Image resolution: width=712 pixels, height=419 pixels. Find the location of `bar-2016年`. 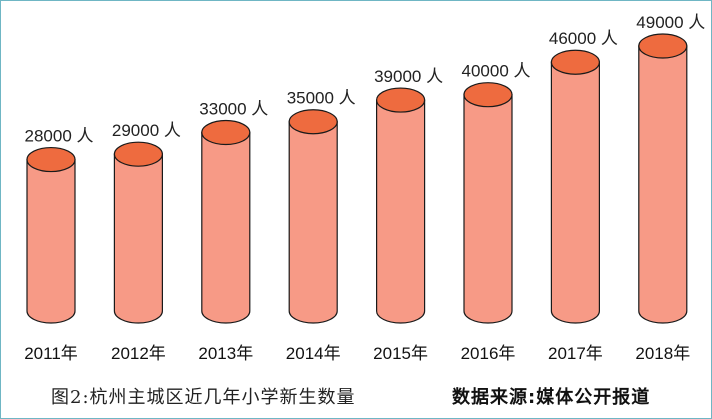

bar-2016年 is located at coordinates (488, 203).